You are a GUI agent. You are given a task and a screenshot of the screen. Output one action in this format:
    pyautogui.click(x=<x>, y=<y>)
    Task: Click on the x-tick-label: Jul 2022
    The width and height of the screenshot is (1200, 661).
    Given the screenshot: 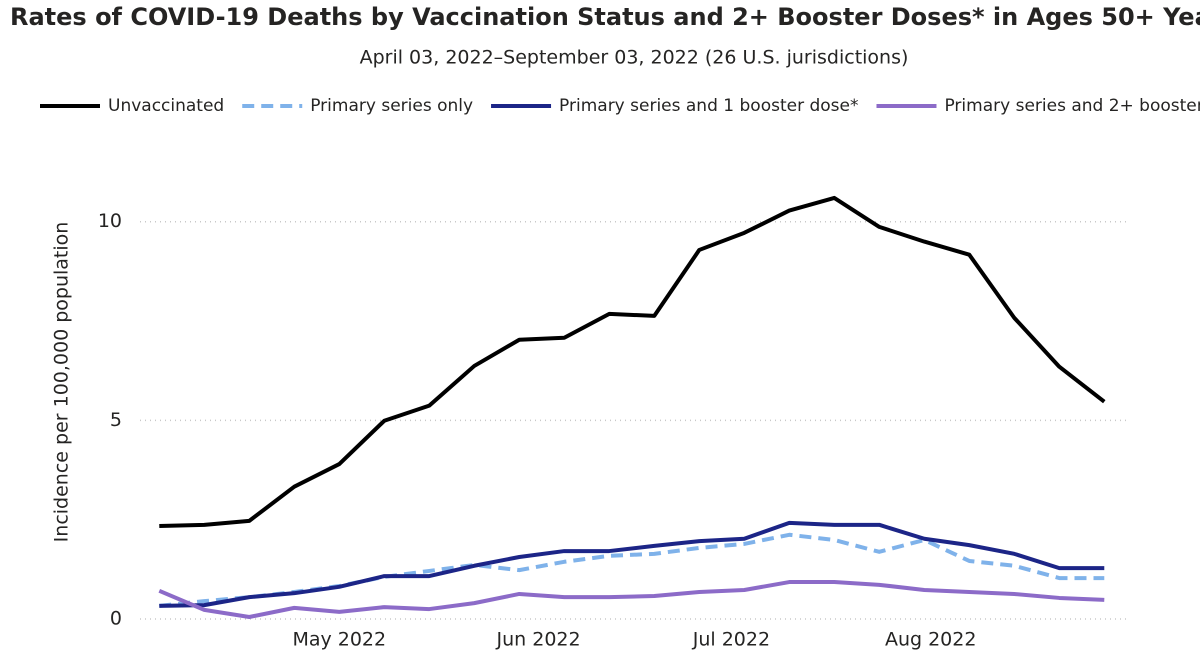 What is the action you would take?
    pyautogui.click(x=731, y=640)
    